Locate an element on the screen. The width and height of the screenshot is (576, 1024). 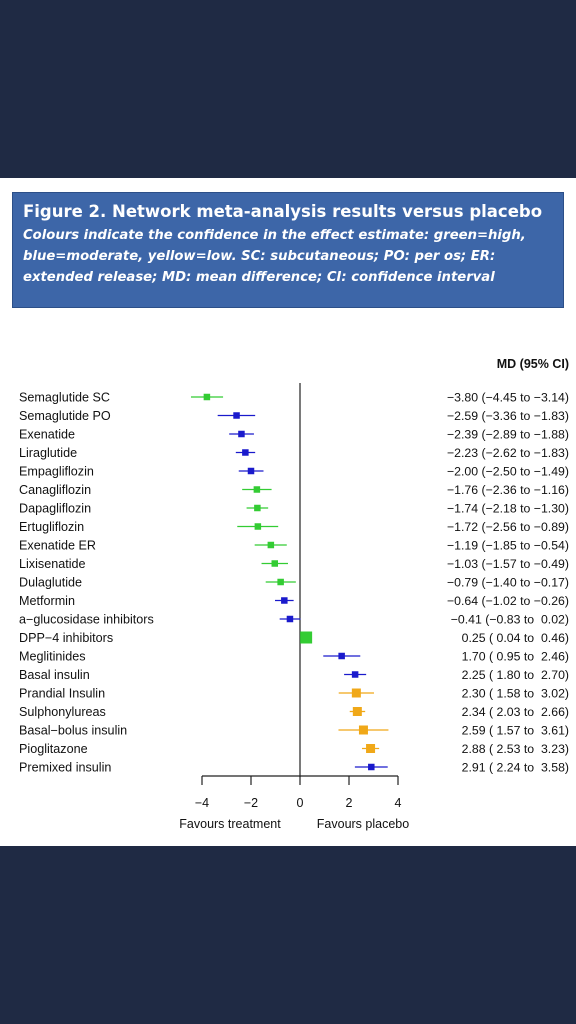
ci-text: −2.00 (−2.50 to −1.49) is located at coordinates (508, 472).